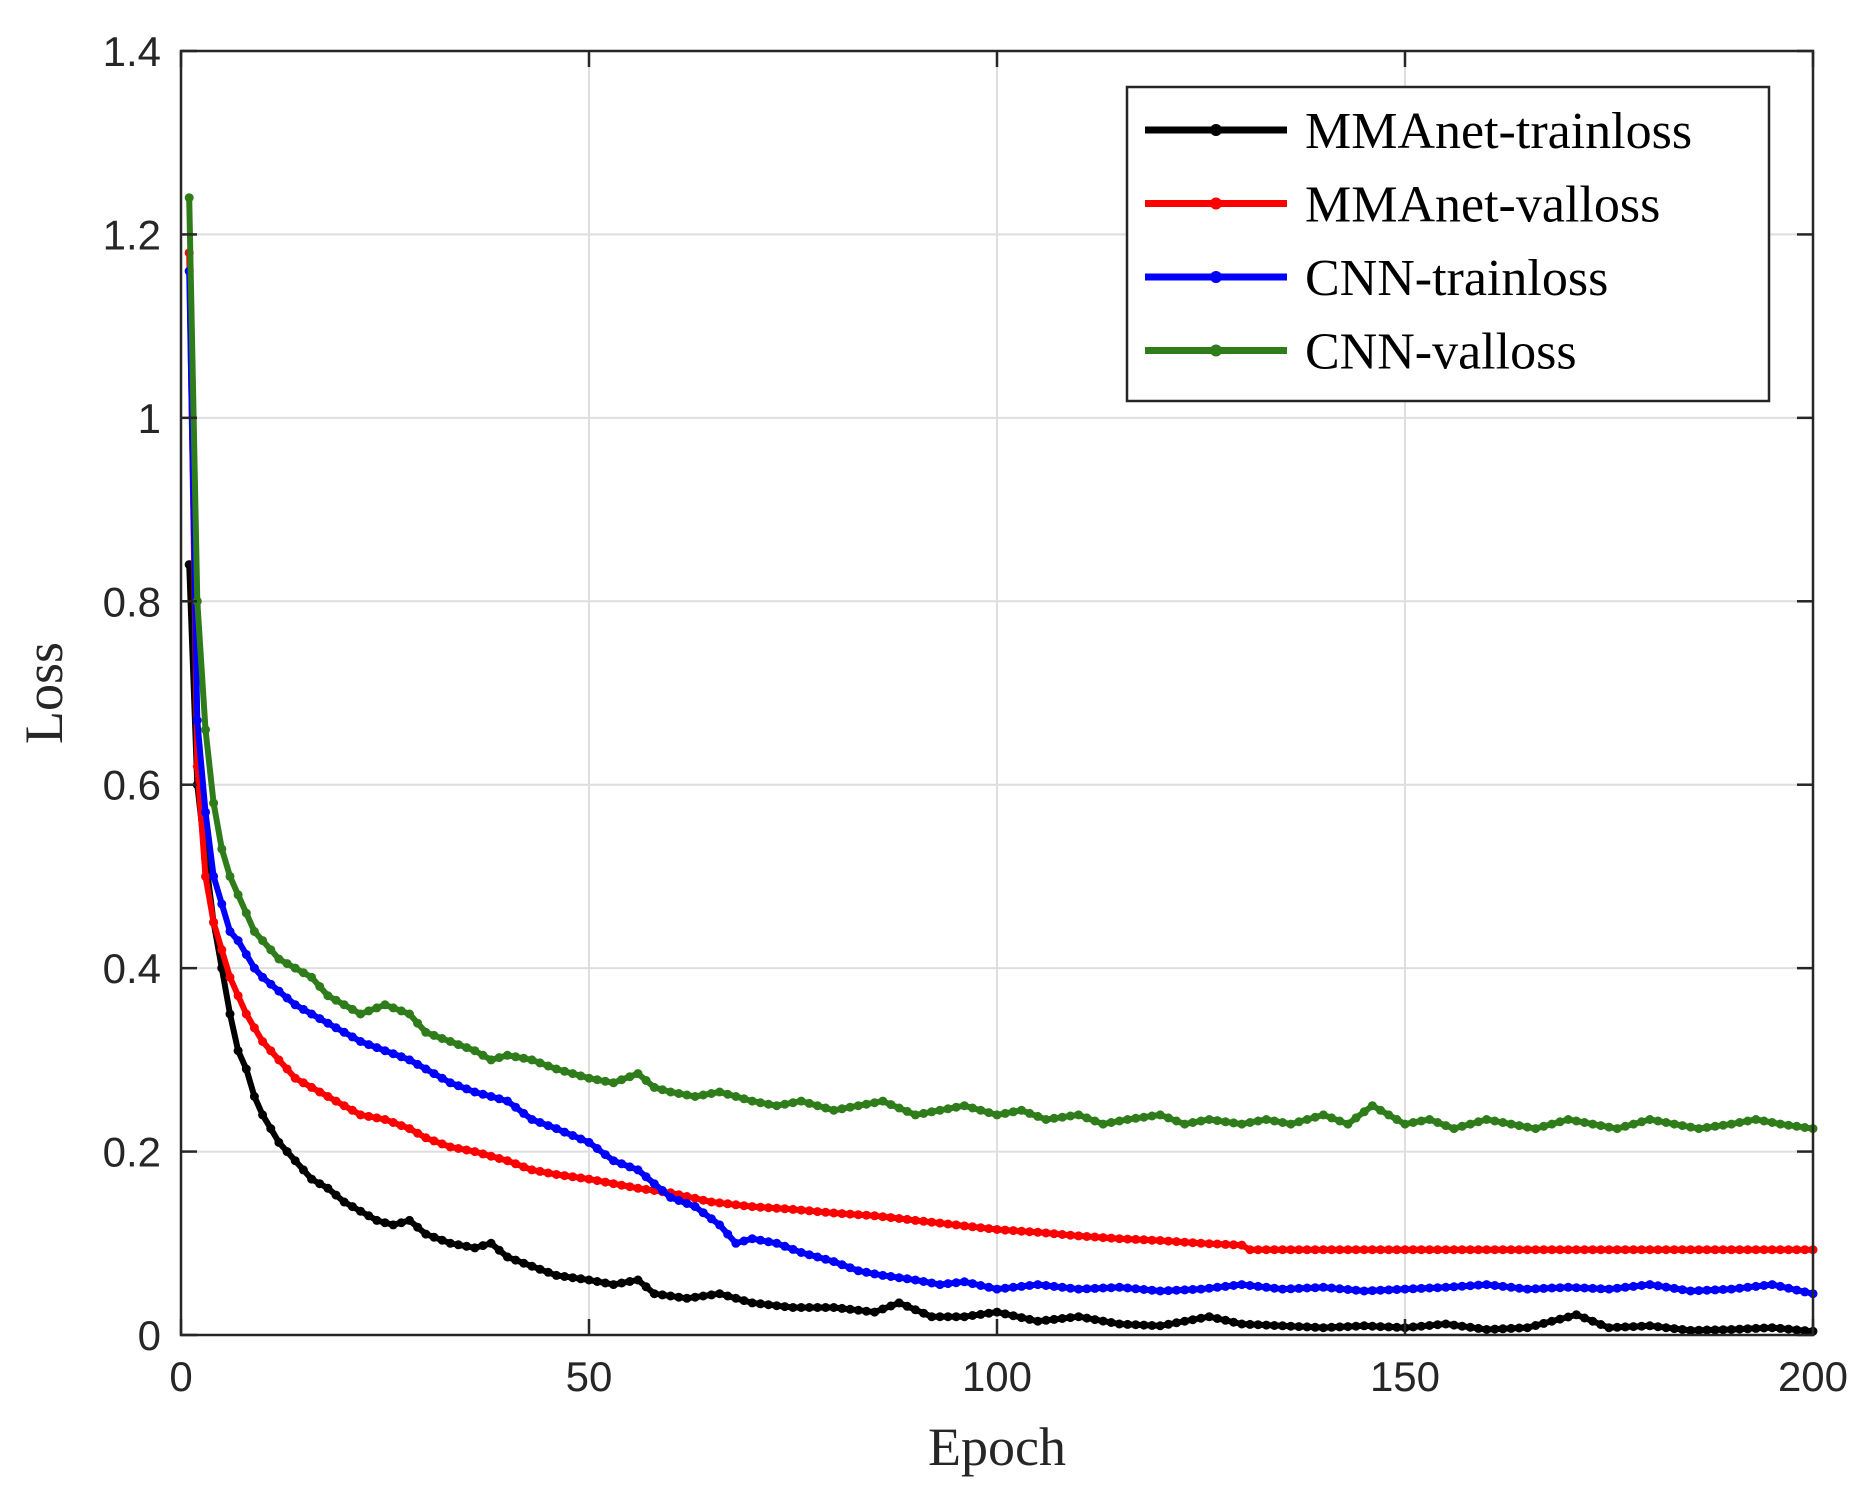  I want to click on legend-marker, so click(1216, 277).